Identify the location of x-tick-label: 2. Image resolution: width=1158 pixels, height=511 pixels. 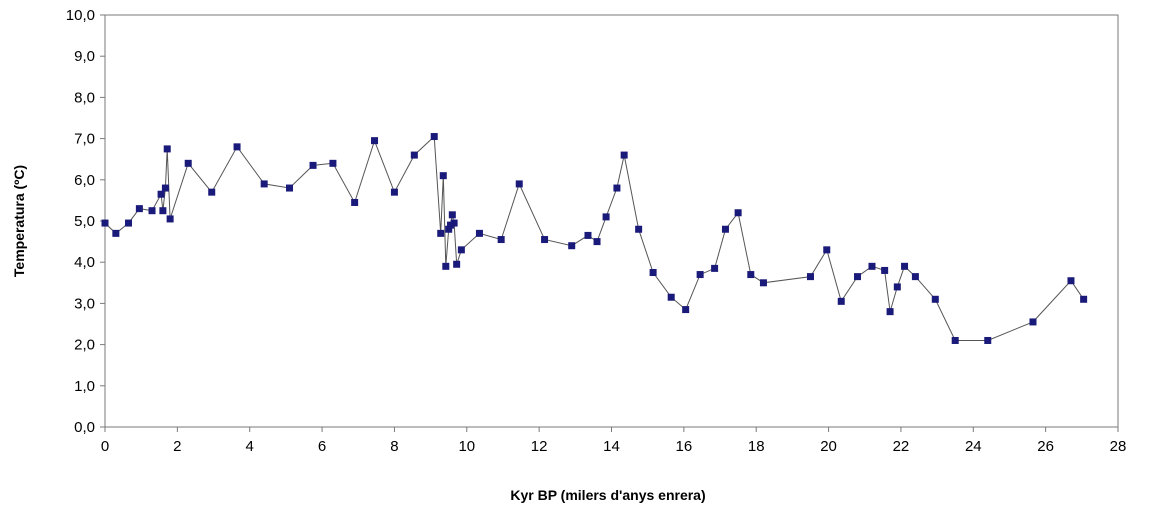
(177, 446).